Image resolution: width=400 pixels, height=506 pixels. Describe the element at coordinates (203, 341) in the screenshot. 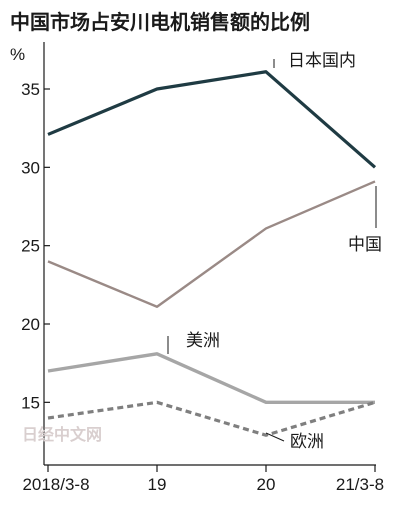

I see `series-label-3: 美洲` at that location.